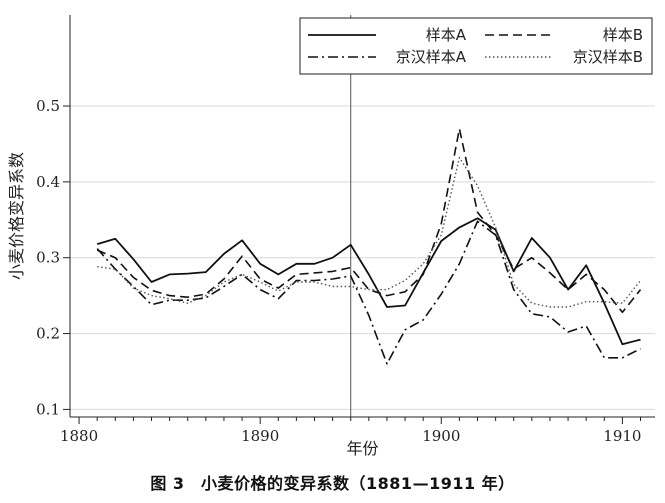 This screenshot has height=503, width=665. Describe the element at coordinates (79, 436) in the screenshot. I see `x-tick-label: 1880` at that location.